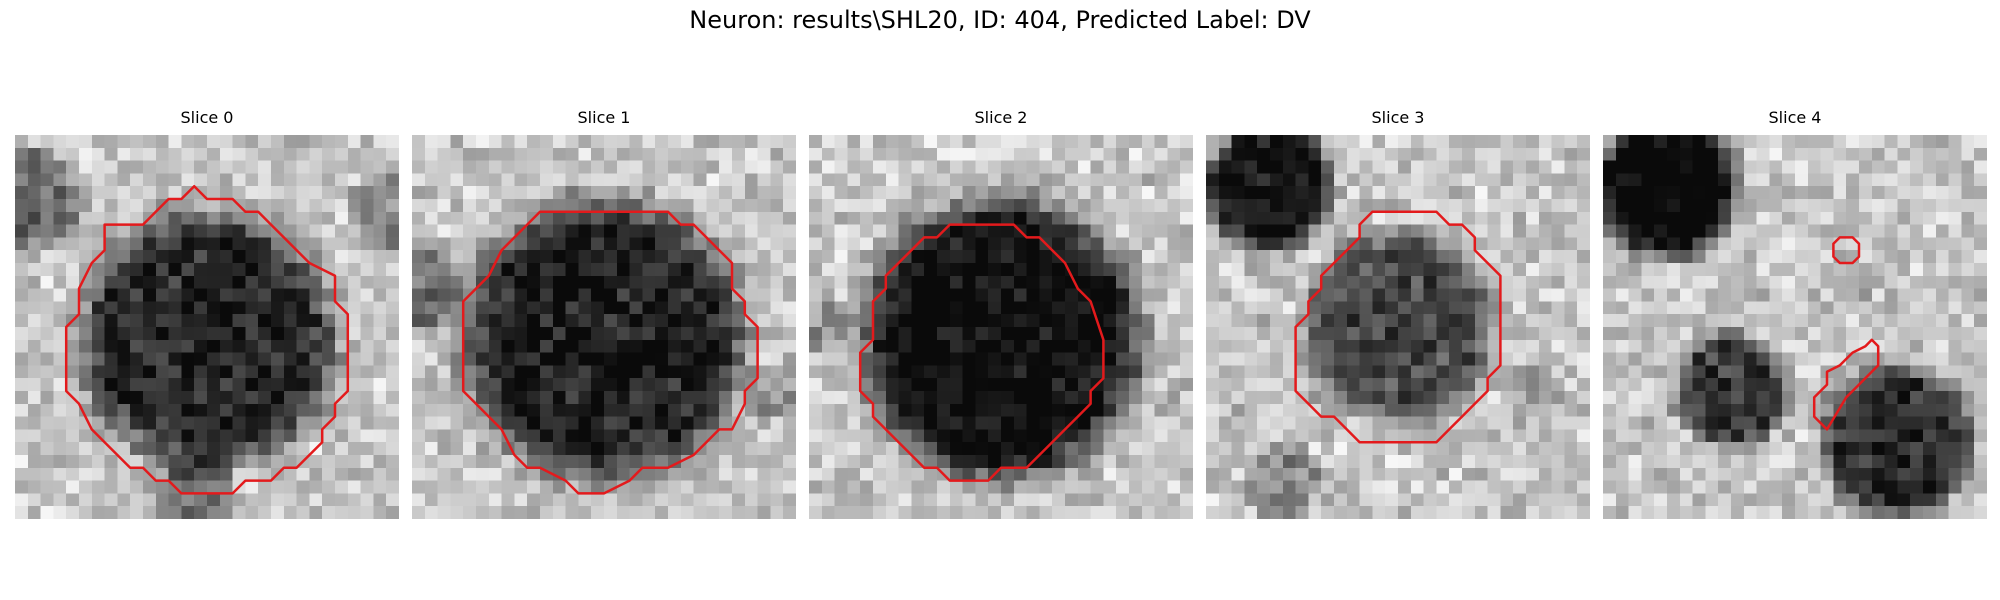  I want to click on slice-panel-1: Slice 1, so click(604, 314).